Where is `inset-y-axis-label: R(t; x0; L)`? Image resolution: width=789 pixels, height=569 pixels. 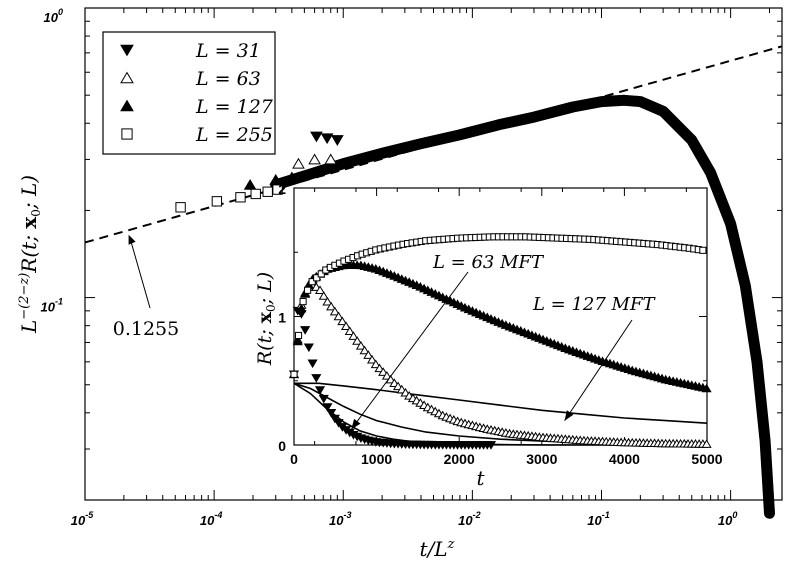
inset-y-axis-label: R(t; x0; L) is located at coordinates (266, 319).